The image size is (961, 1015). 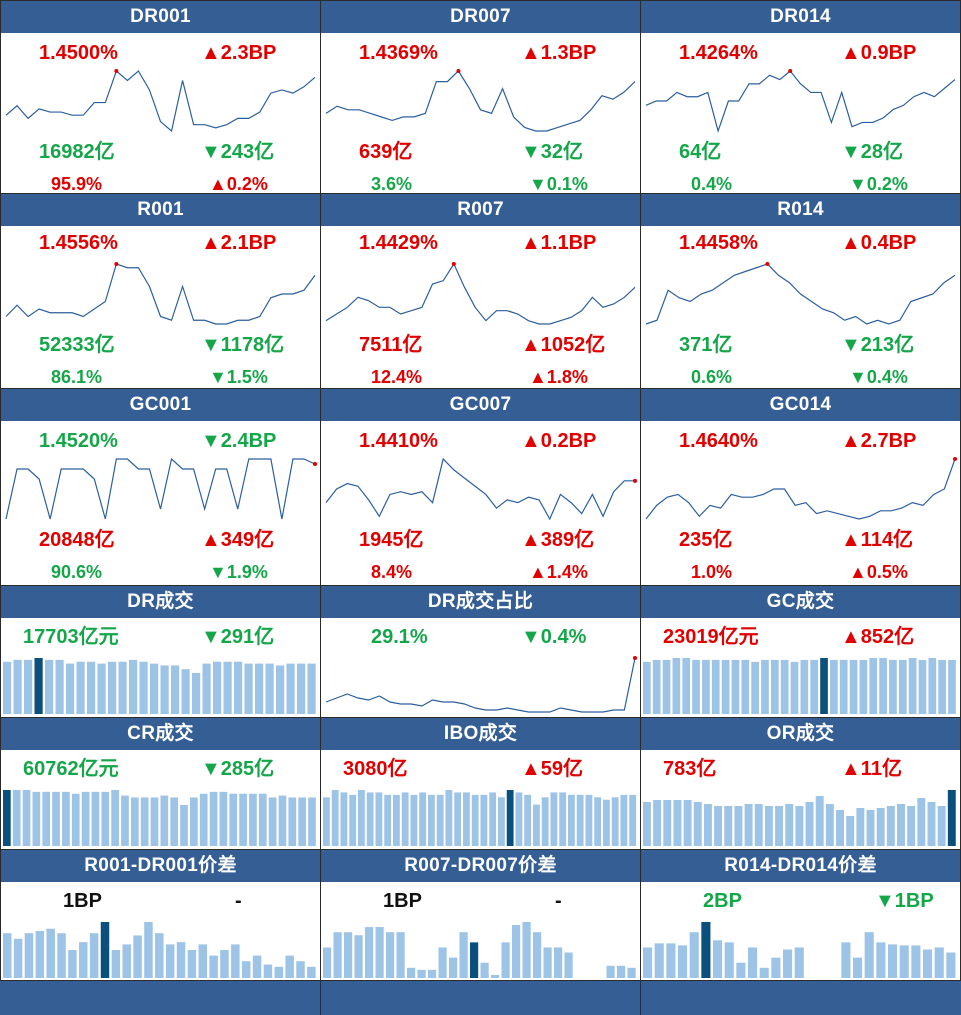 What do you see at coordinates (243, 345) in the screenshot?
I see `volume-change: ▼1178亿` at bounding box center [243, 345].